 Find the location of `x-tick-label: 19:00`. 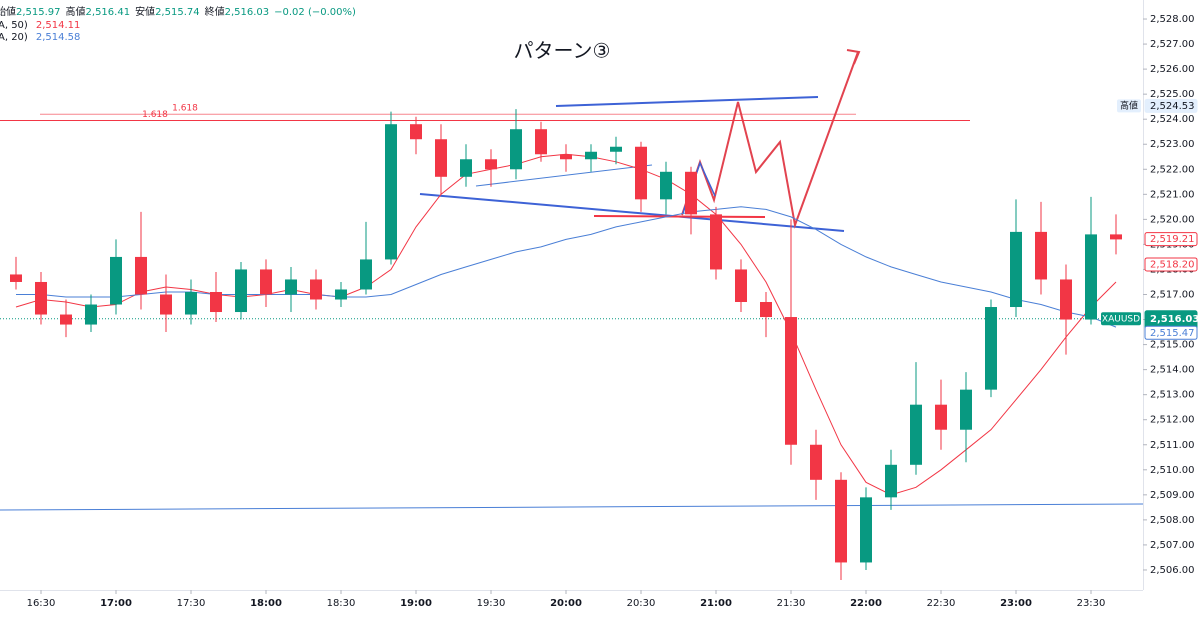

x-tick-label: 19:00 is located at coordinates (416, 603).